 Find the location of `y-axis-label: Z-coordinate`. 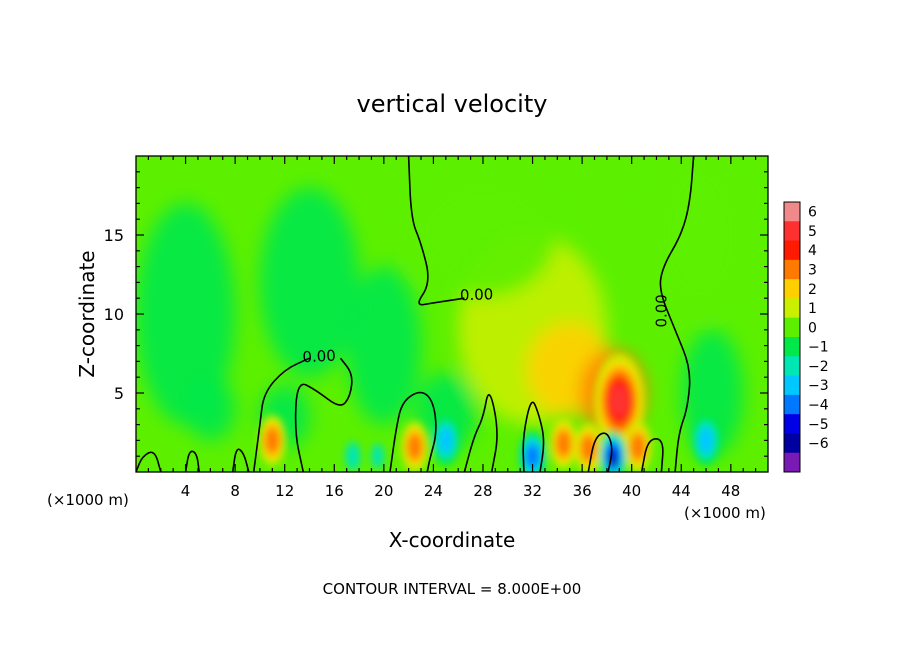

y-axis-label: Z-coordinate is located at coordinates (87, 313).